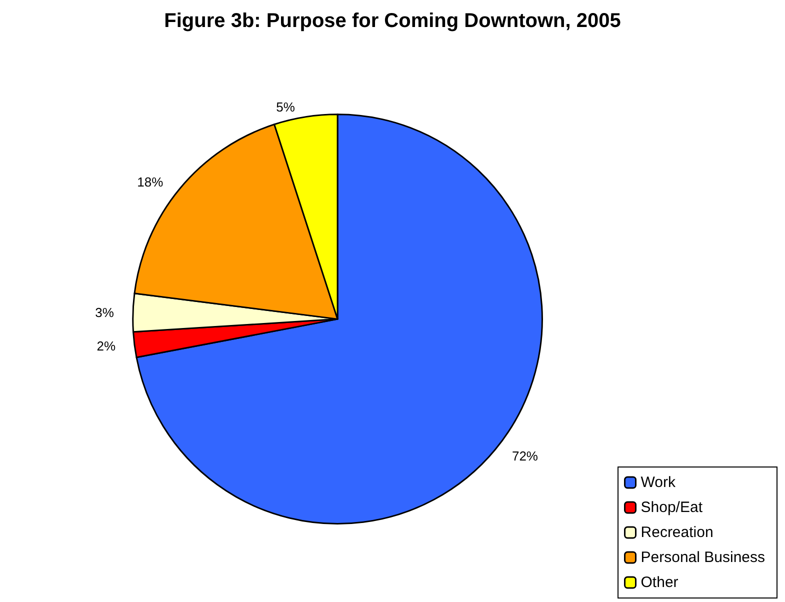 This screenshot has width=785, height=602. What do you see at coordinates (392, 21) in the screenshot?
I see `chart-title: Figure 3b: Purpose for Coming Downtown, 2005` at bounding box center [392, 21].